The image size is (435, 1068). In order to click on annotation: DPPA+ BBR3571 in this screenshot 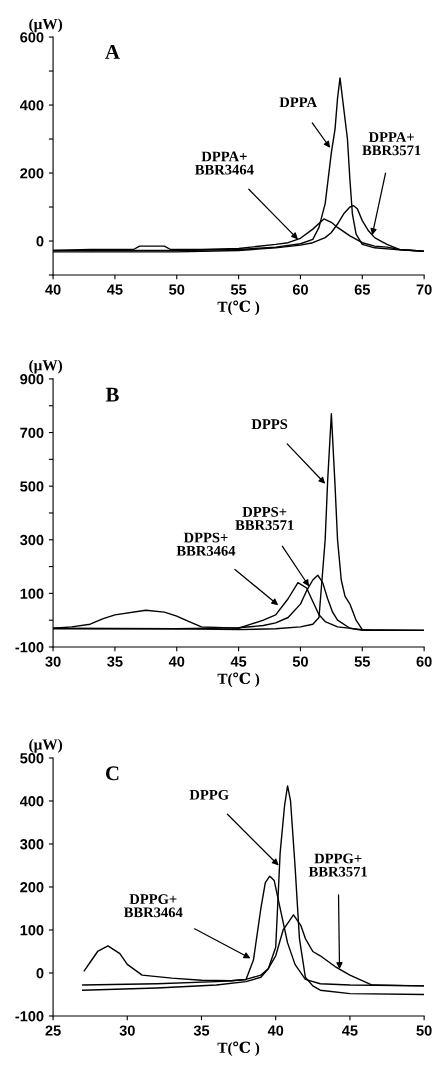, I will do `click(391, 144)`.